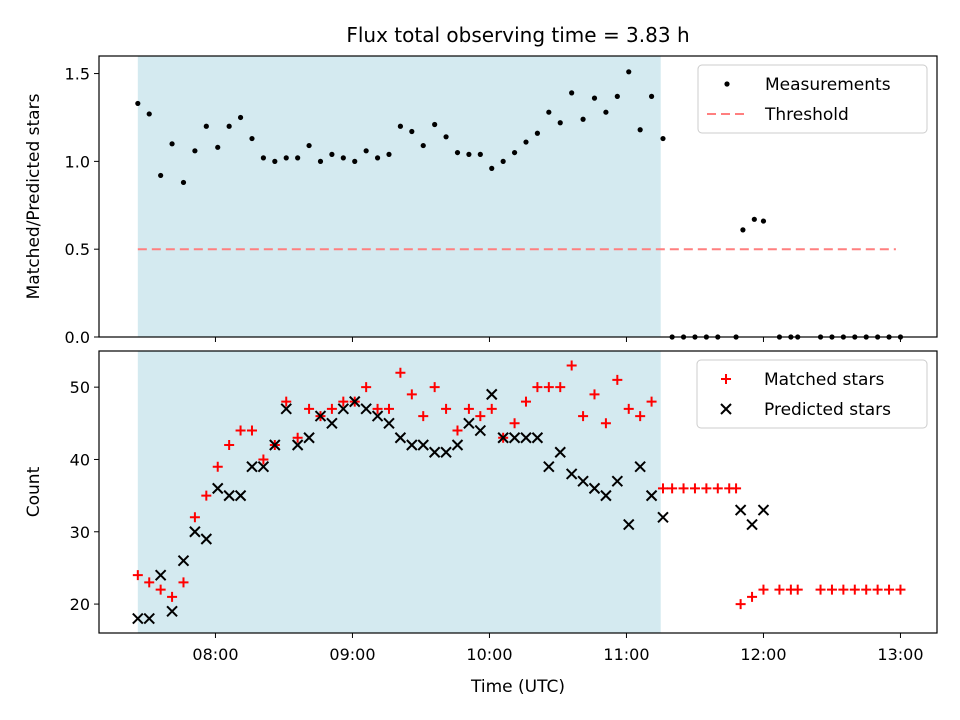  I want to click on y-axis-label: Matched/Predicted stars, so click(34, 196).